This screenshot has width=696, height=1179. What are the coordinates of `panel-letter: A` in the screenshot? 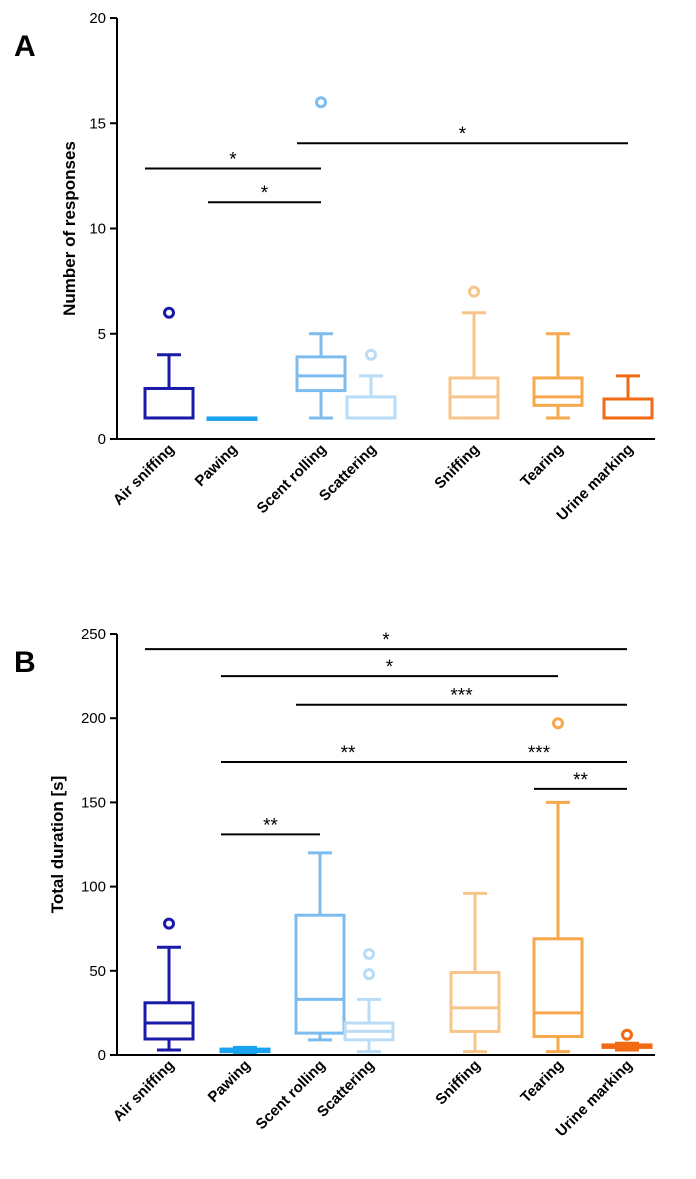 It's located at (25, 46).